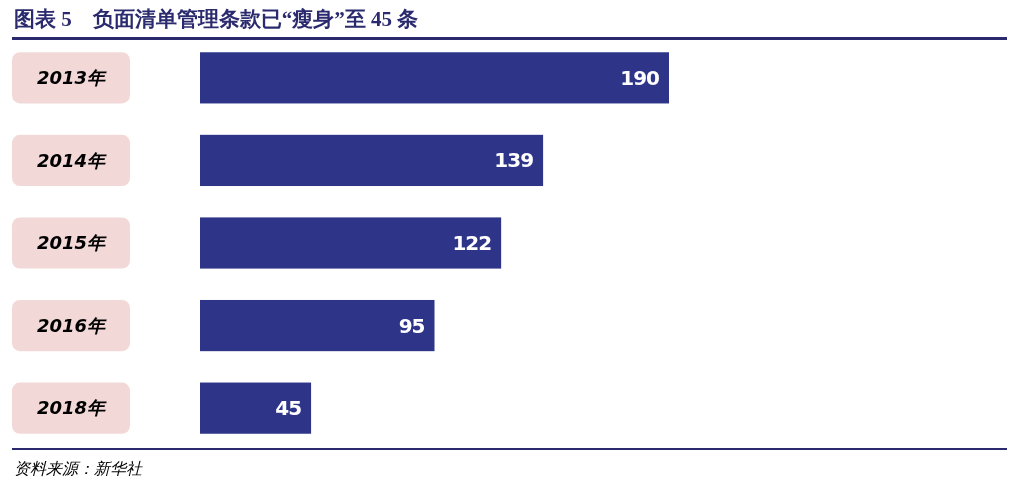 The width and height of the screenshot is (1023, 485). I want to click on data-label: 45, so click(288, 408).